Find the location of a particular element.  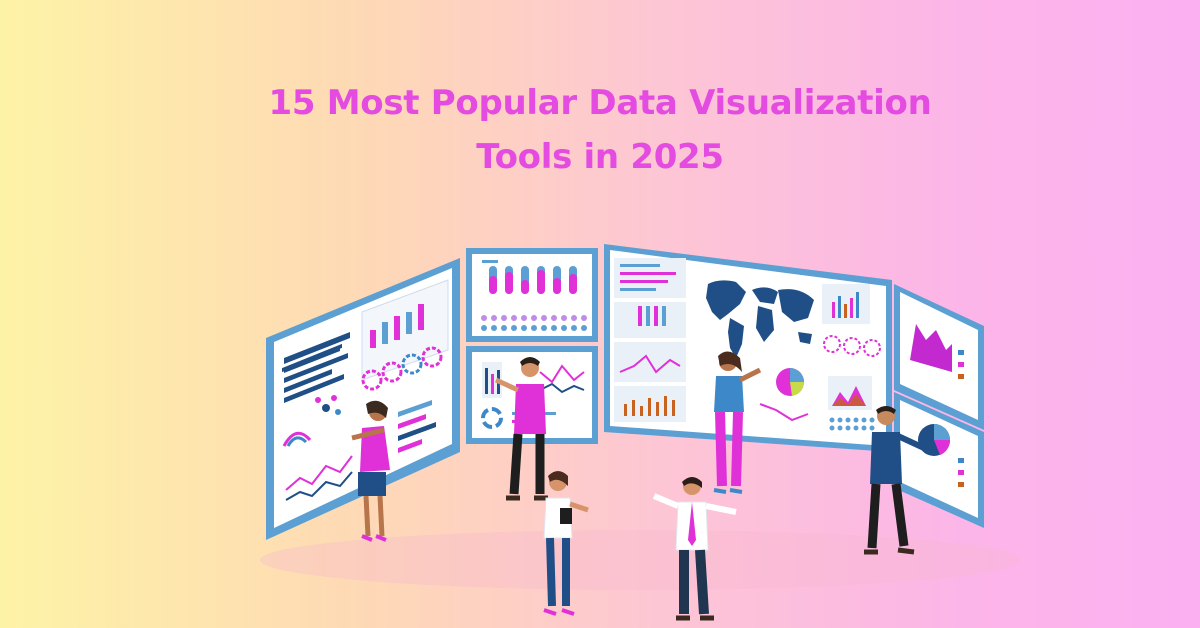

person-man-right is located at coordinates (895, 480).